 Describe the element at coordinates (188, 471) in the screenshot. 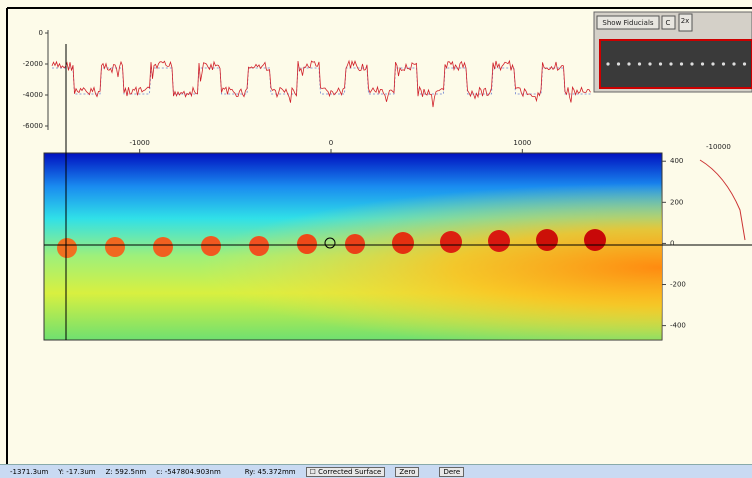

I see `status-c: c: -547804.903nm` at that location.